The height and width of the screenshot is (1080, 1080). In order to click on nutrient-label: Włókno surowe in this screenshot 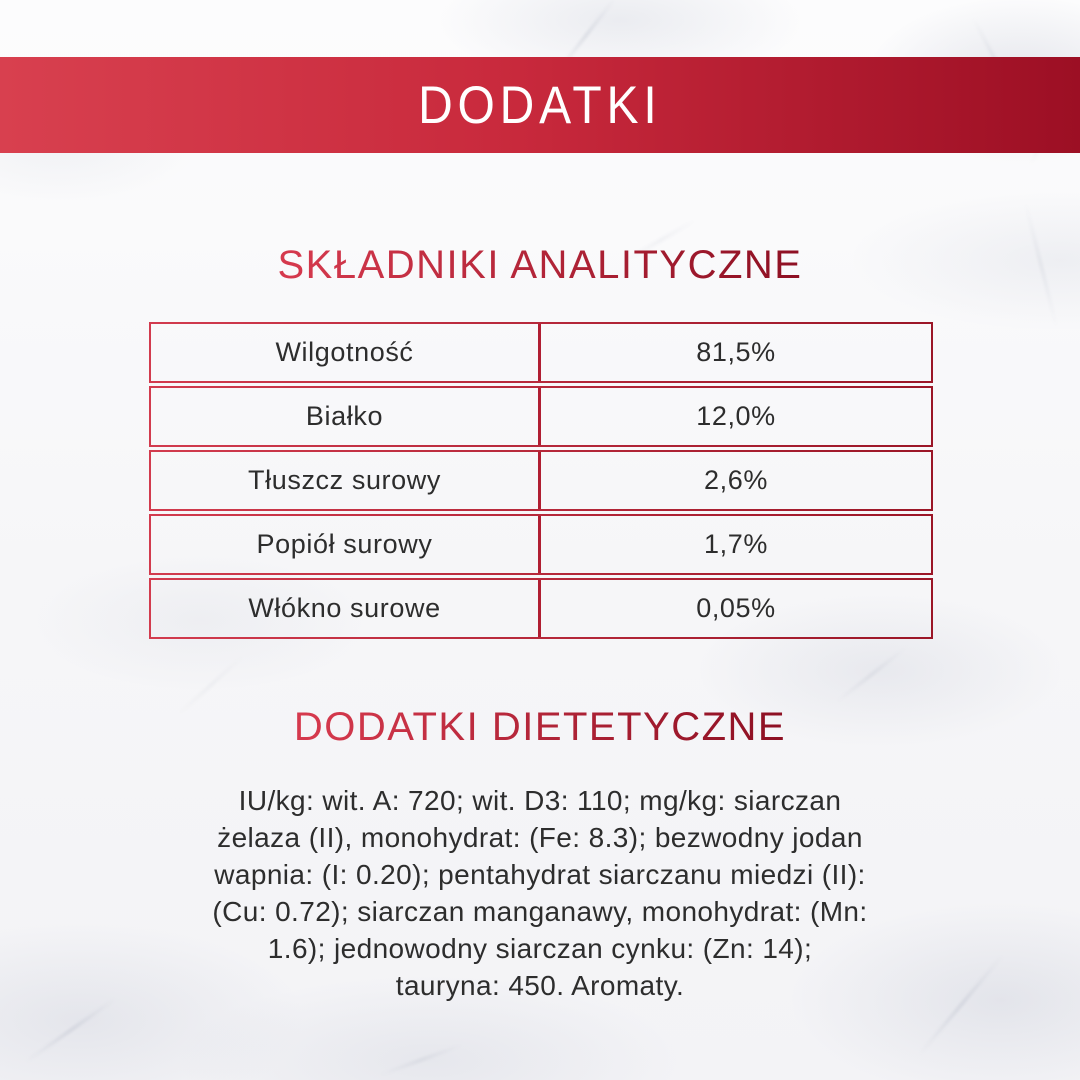, I will do `click(346, 608)`.